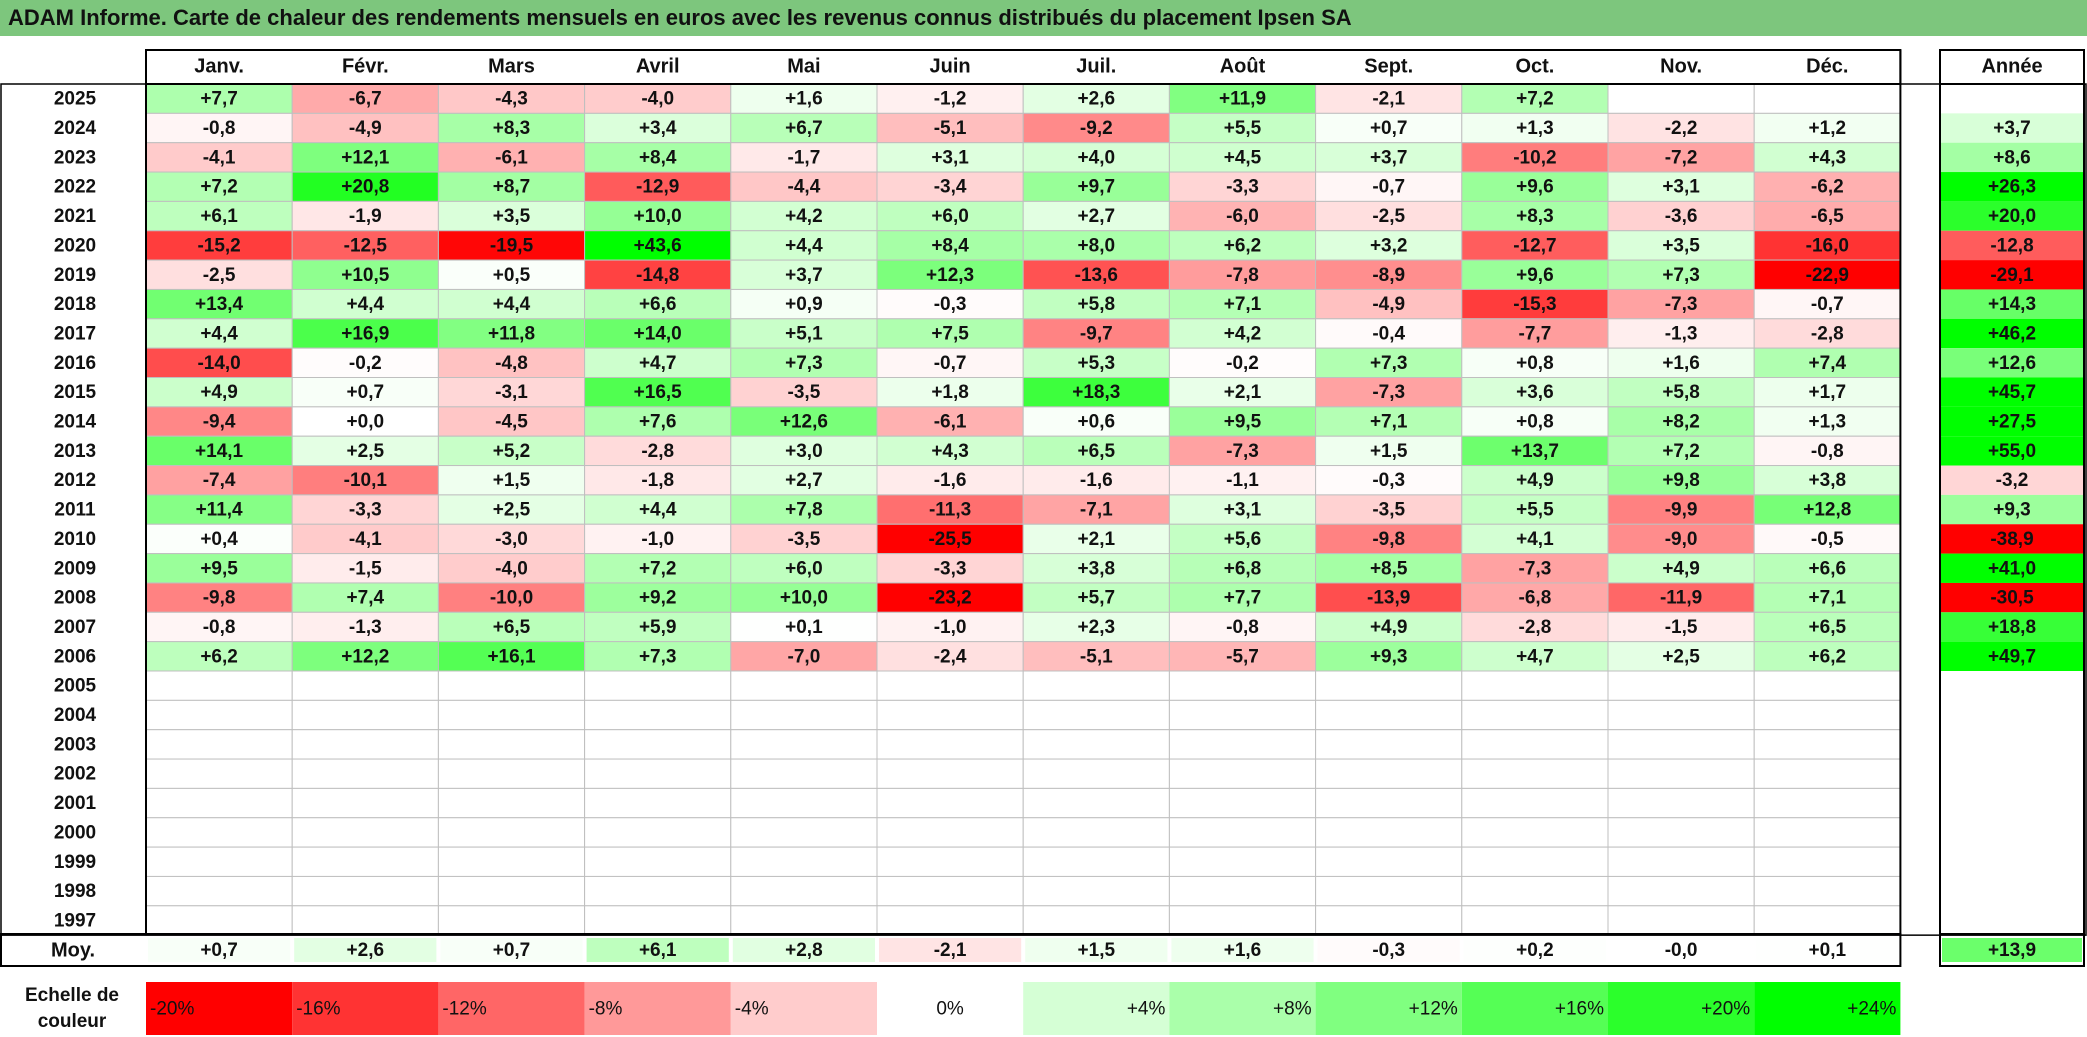 The width and height of the screenshot is (2087, 1037). What do you see at coordinates (950, 245) in the screenshot?
I see `cell-value: +8,4` at bounding box center [950, 245].